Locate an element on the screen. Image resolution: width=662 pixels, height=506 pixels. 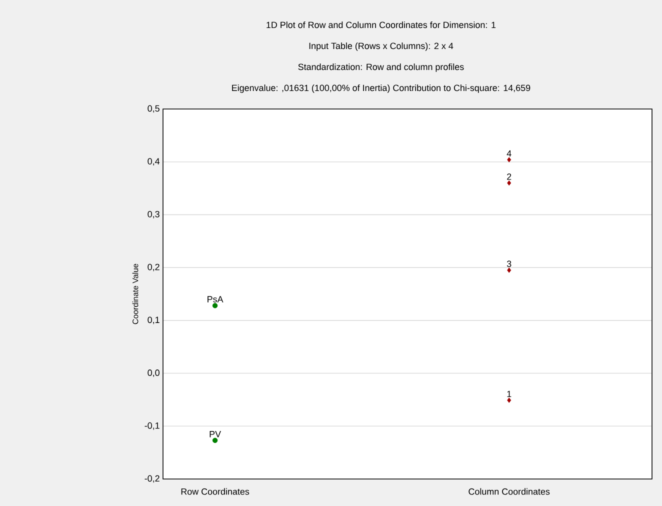
annotation: 2 is located at coordinates (509, 177).